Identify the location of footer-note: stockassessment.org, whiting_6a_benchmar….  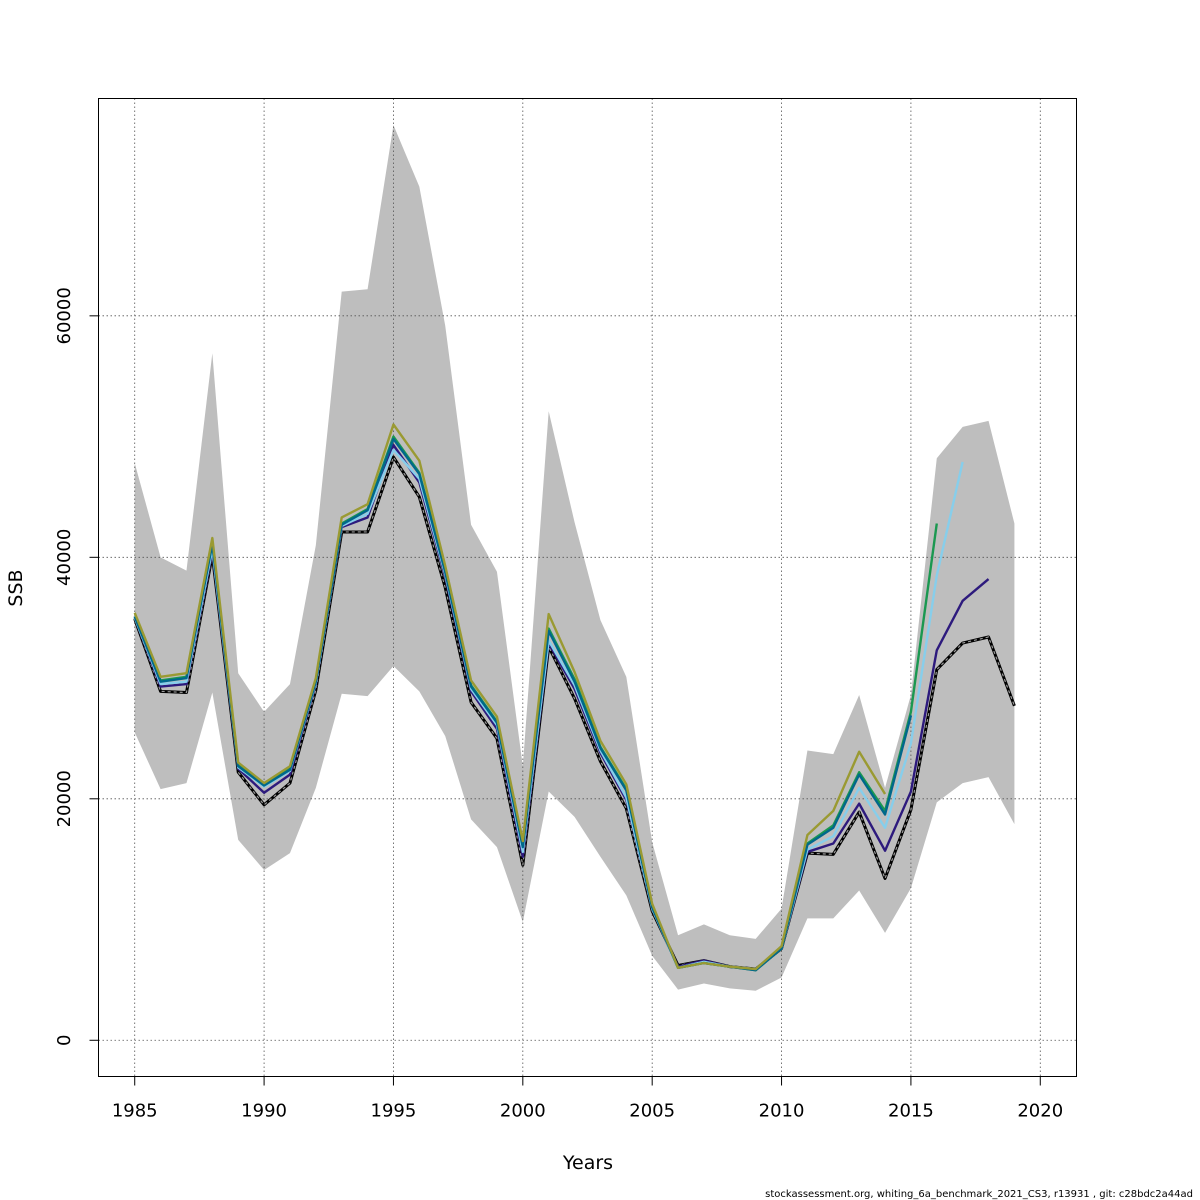
(979, 1194).